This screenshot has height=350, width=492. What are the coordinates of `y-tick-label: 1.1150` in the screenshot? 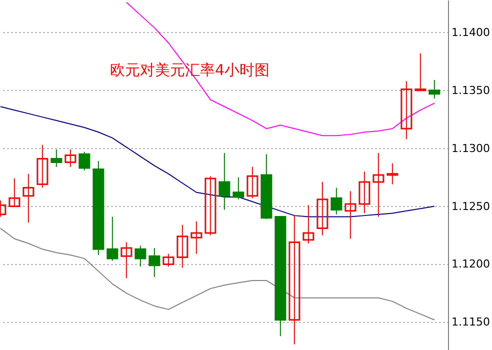 It's located at (471, 322).